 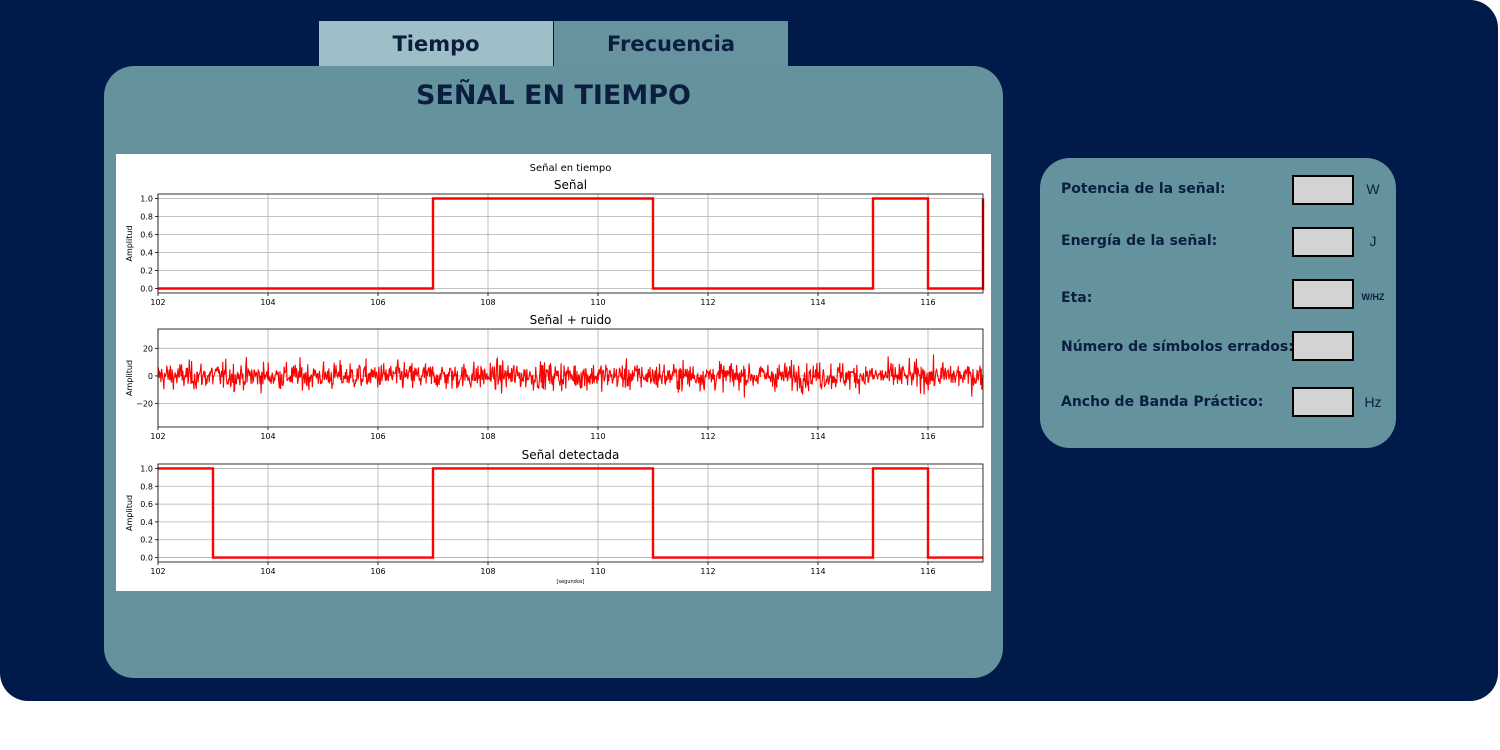 I want to click on subplot-1-series-line, so click(x=571, y=243).